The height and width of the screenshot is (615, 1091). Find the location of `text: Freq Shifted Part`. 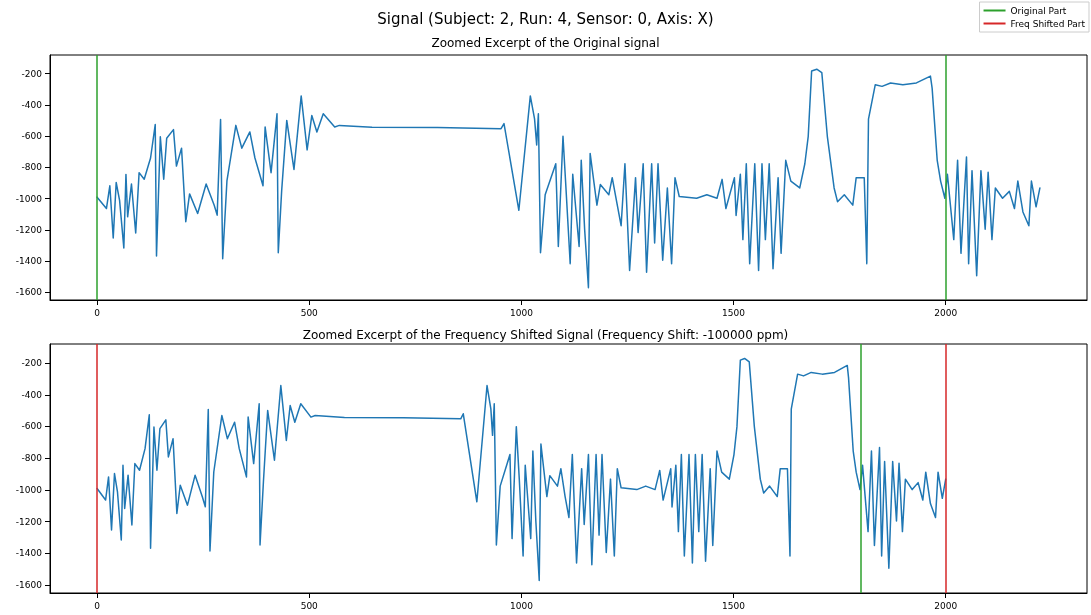

text: Freq Shifted Part is located at coordinates (1048, 23).